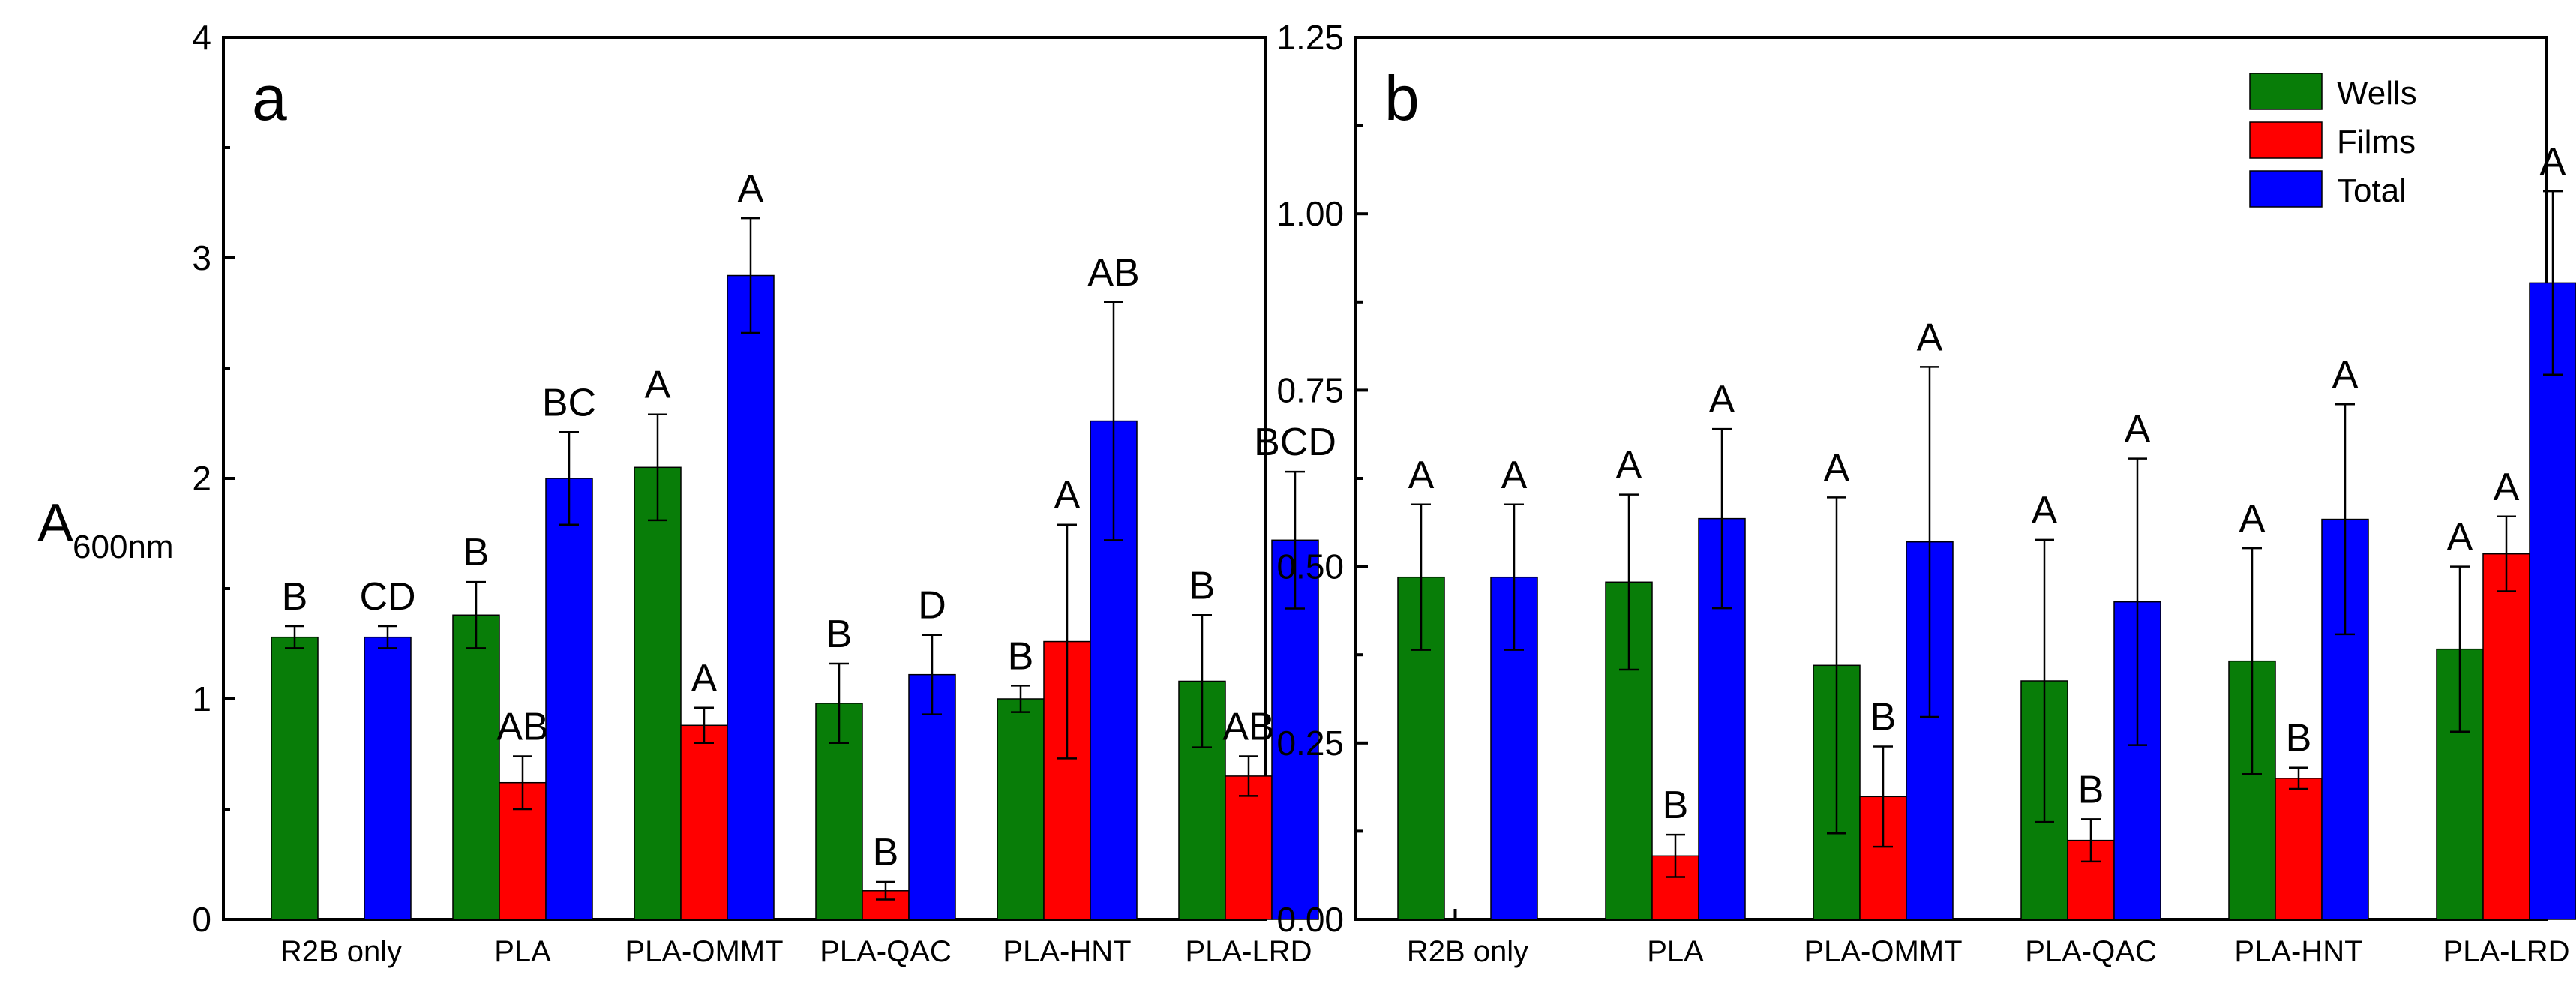  I want to click on legend-label: Wells, so click(2377, 93).